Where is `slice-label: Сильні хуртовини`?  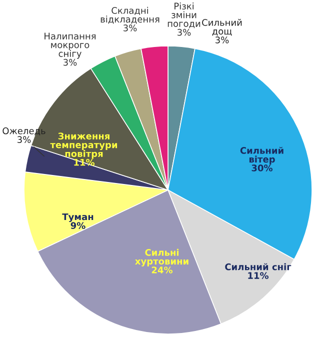
slice-label: Сильні хуртовини is located at coordinates (161, 257).